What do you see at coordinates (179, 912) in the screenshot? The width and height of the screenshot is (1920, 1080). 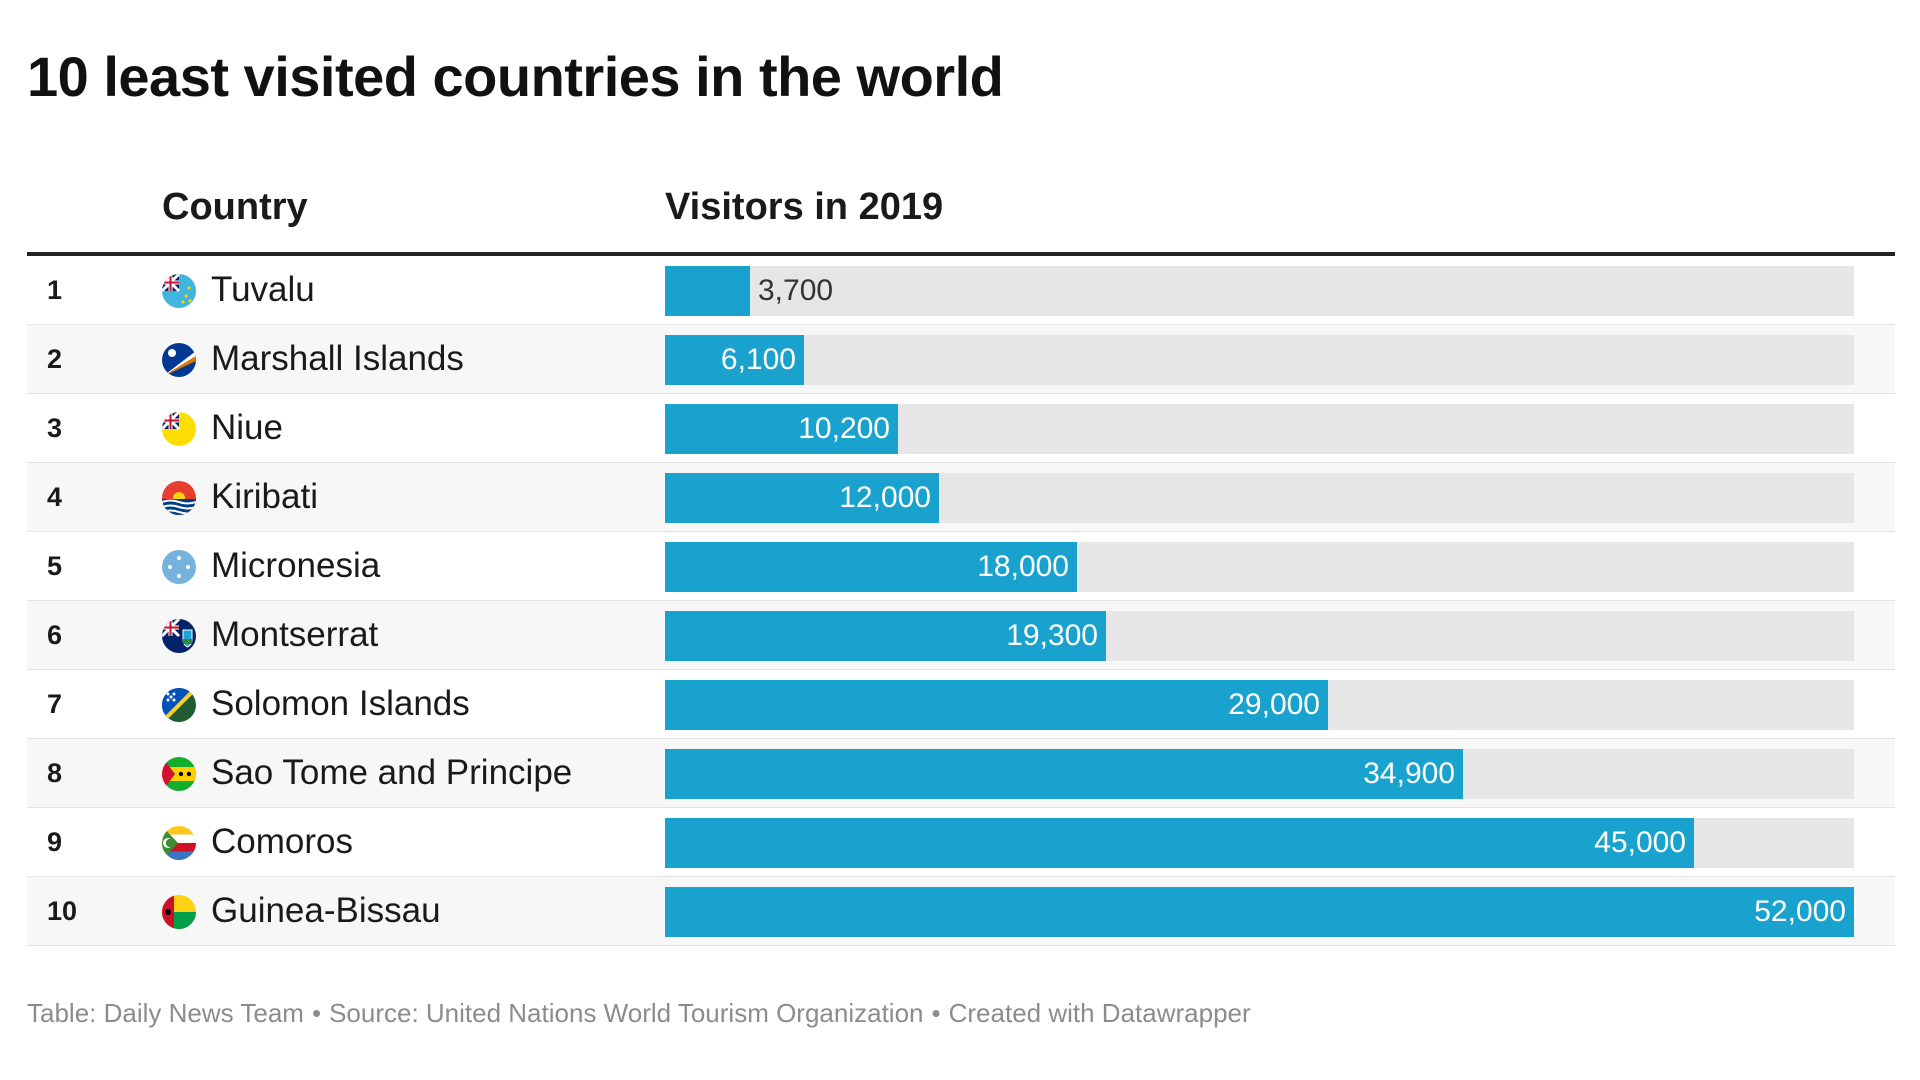 I see `guinea-bissau-flag-icon` at bounding box center [179, 912].